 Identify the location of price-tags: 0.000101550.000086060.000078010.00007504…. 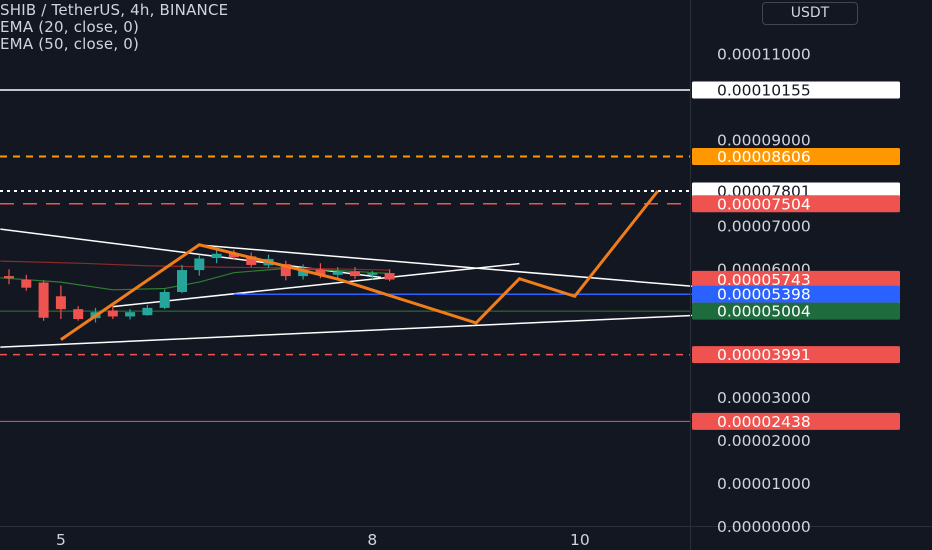
(796, 256).